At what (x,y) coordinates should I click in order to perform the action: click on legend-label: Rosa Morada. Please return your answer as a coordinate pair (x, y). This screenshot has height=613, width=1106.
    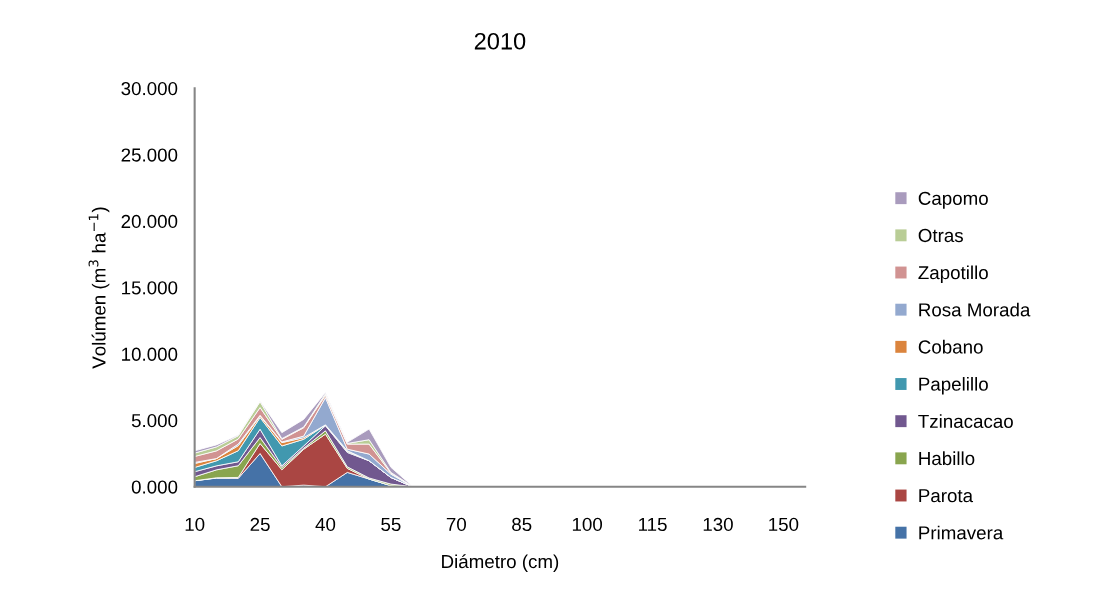
    Looking at the image, I should click on (975, 309).